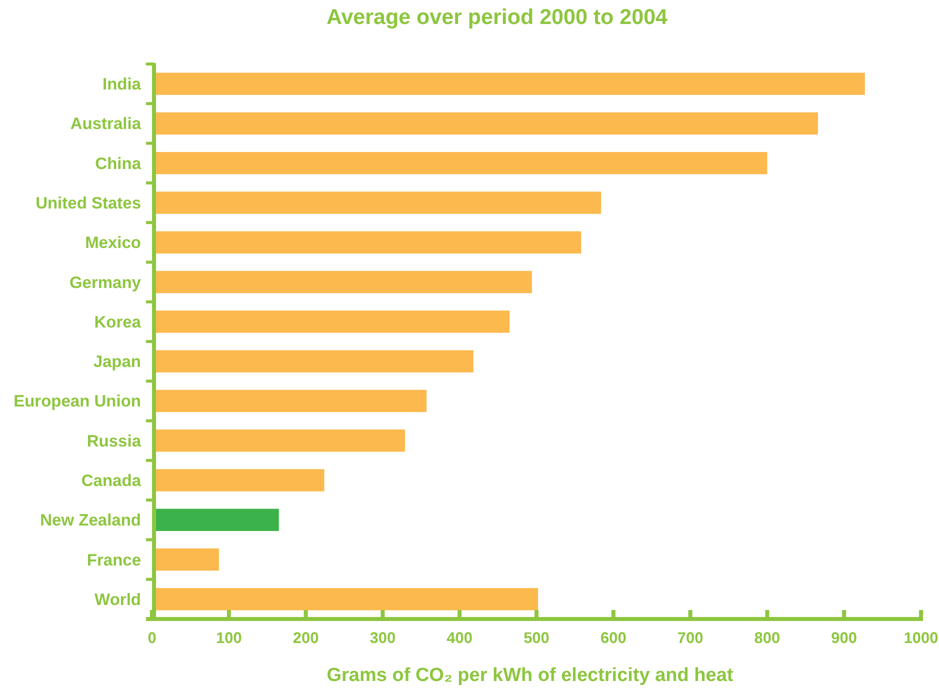 This screenshot has width=939, height=689. Describe the element at coordinates (113, 243) in the screenshot. I see `y-tick-label: Mexico` at that location.